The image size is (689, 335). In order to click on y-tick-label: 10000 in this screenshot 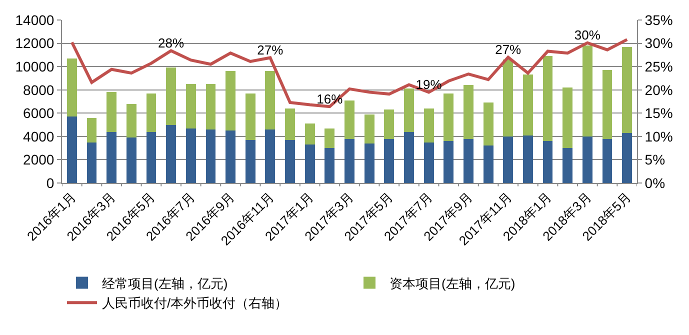, I will do `click(34, 66)`.